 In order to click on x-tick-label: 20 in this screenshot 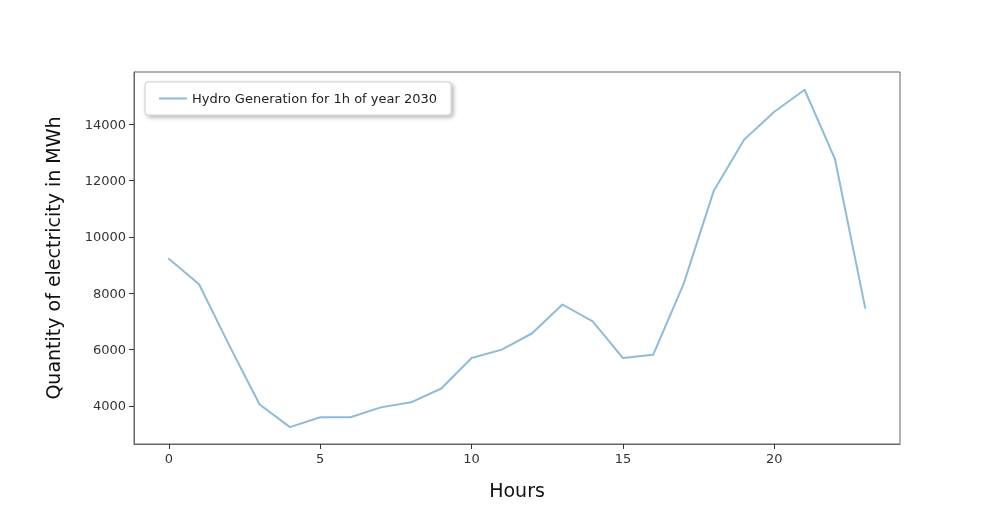, I will do `click(774, 458)`.